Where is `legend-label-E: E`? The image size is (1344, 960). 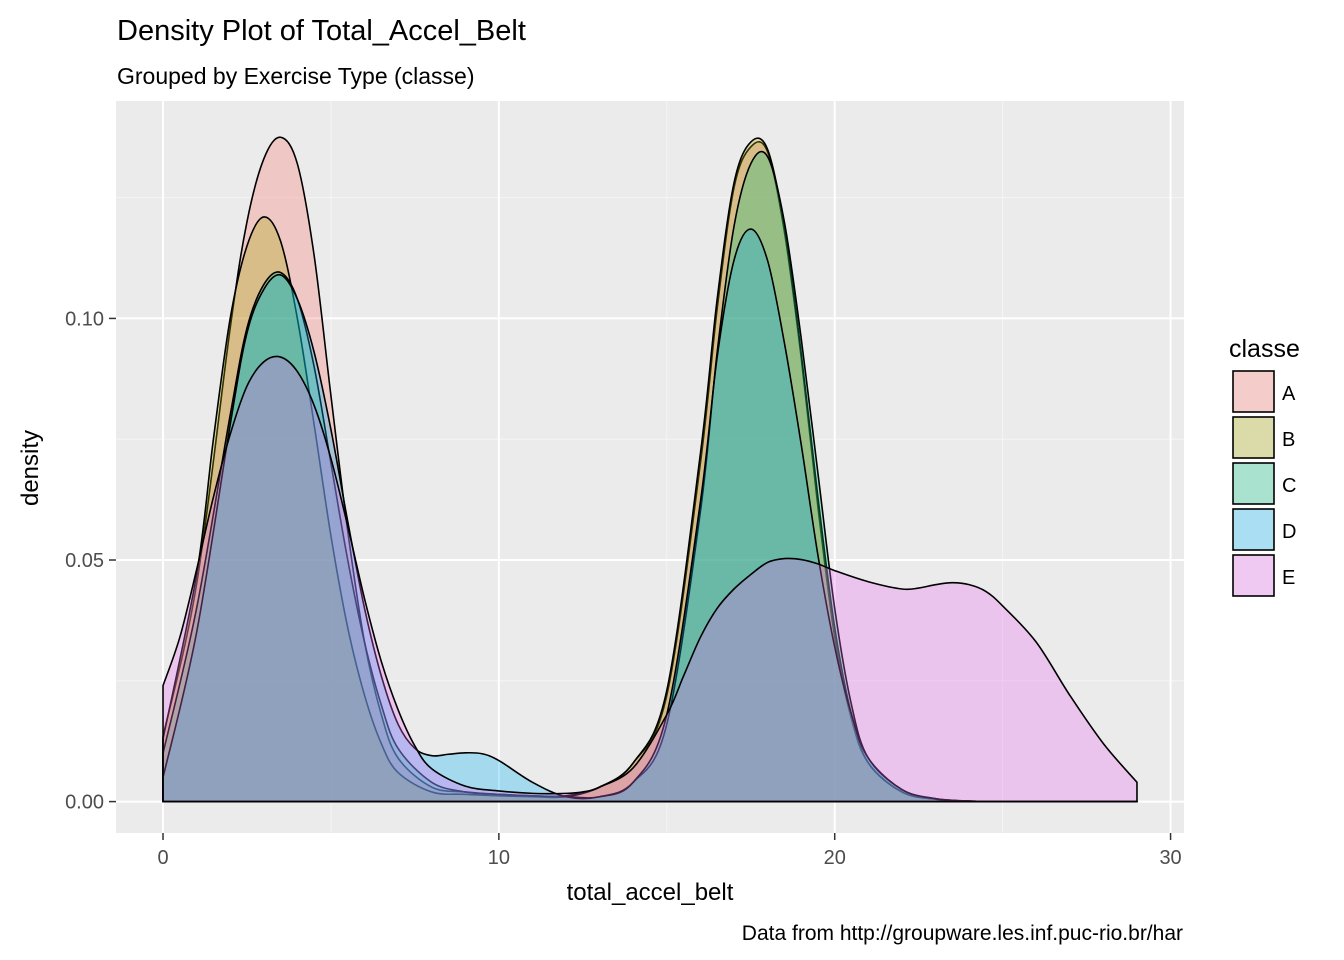 legend-label-E: E is located at coordinates (1288, 578).